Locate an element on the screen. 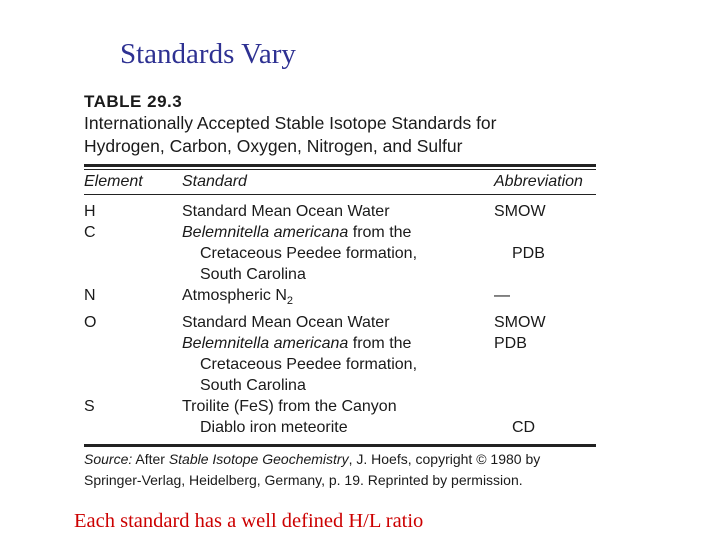  cell-element: H is located at coordinates (90, 211).